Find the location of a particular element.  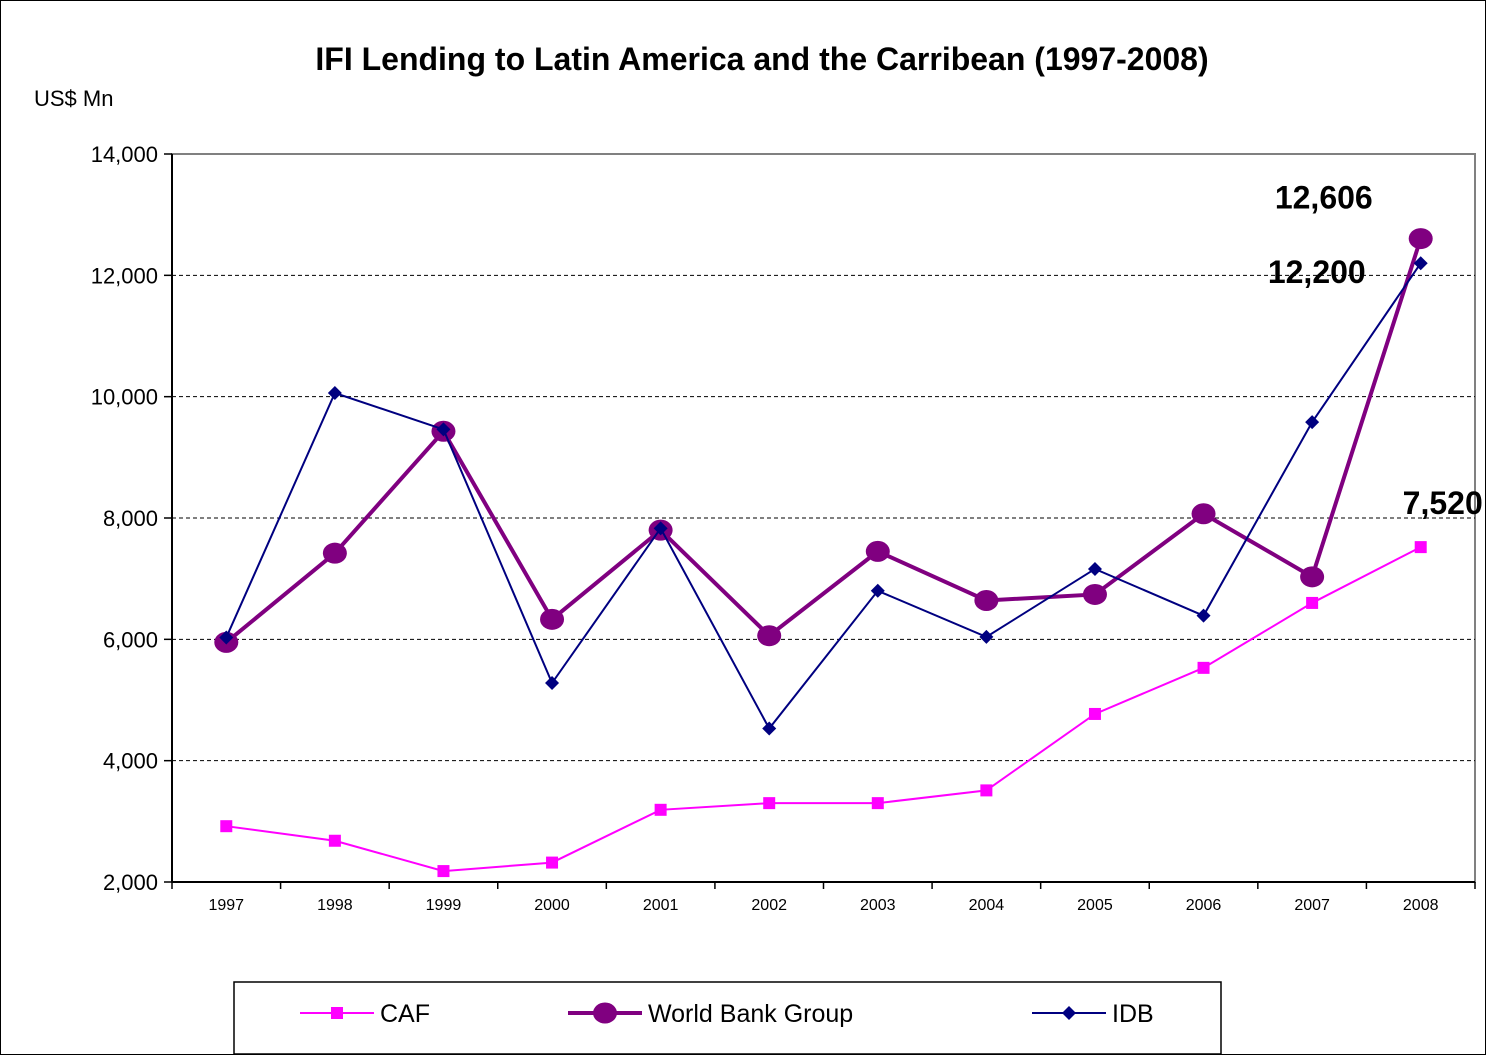

y-tick-label: 14,000 is located at coordinates (124, 154).